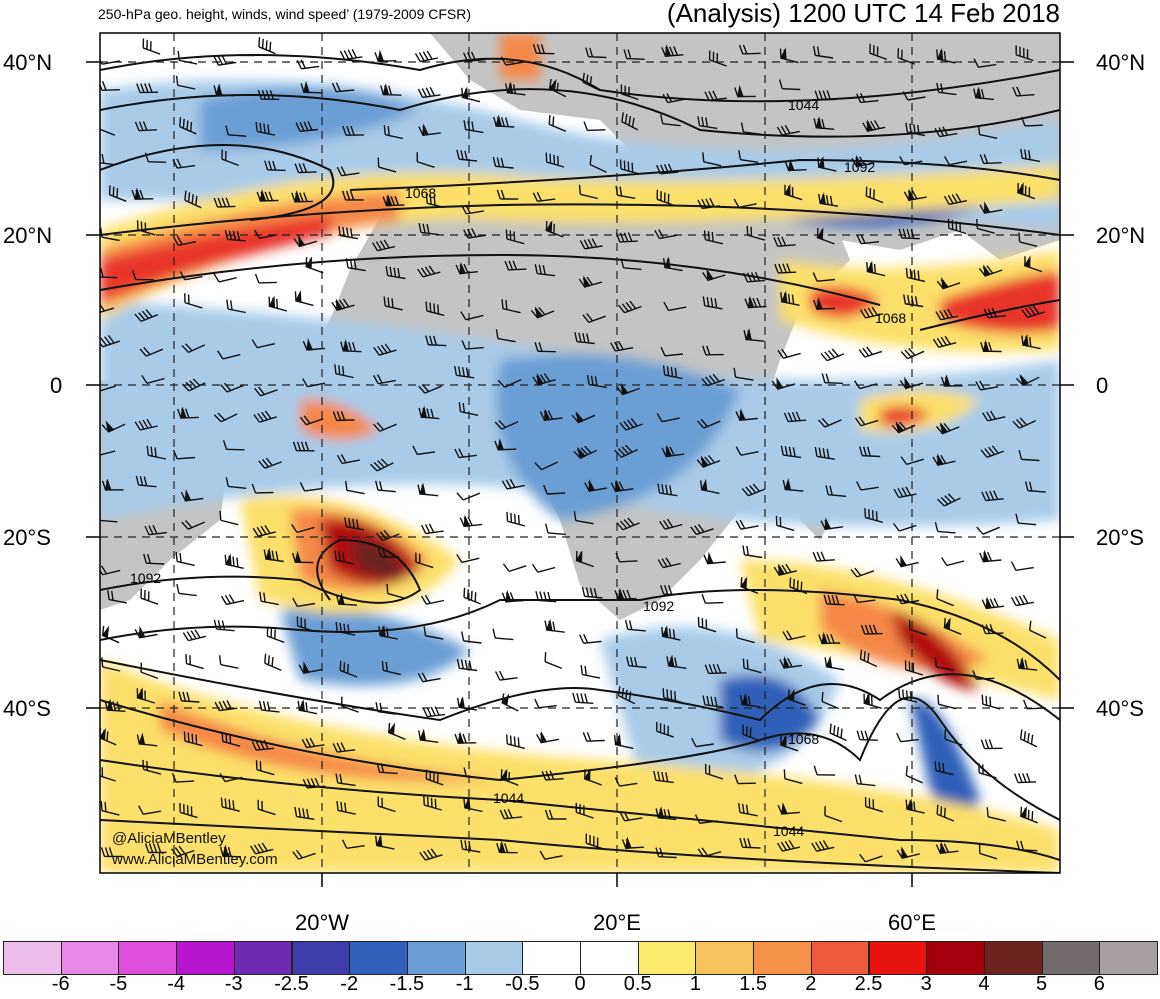 This screenshot has height=999, width=1160. Describe the element at coordinates (464, 984) in the screenshot. I see `colorbar-label: -1` at that location.